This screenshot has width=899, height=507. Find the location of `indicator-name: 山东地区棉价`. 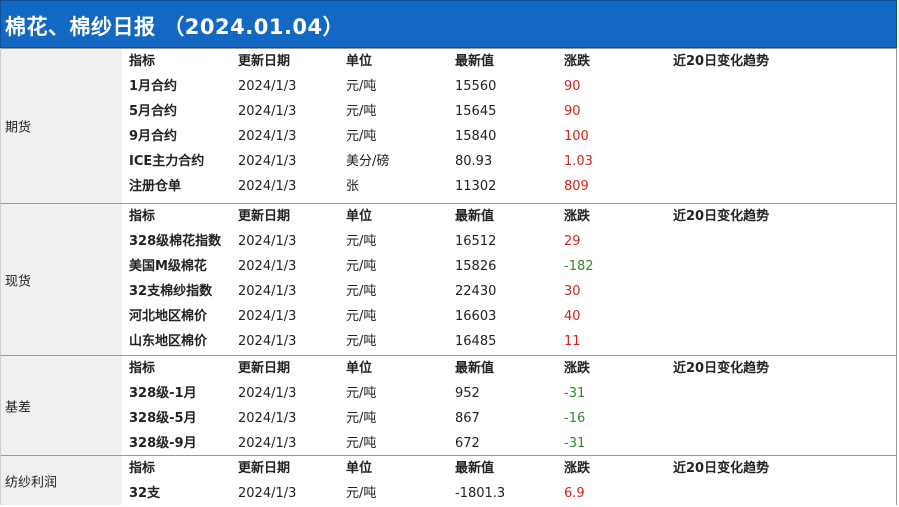

indicator-name: 山东地区棉价 is located at coordinates (168, 341).